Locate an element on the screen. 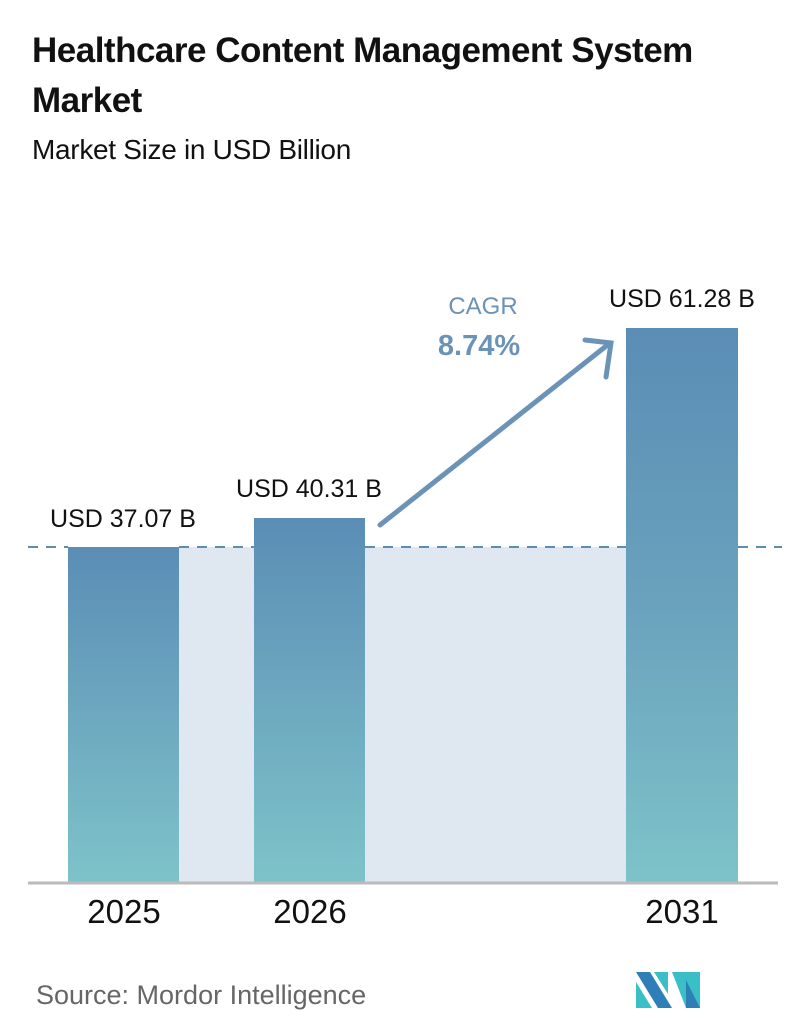 The width and height of the screenshot is (796, 1034). bar-label-2031: USD 61.28 B is located at coordinates (682, 299).